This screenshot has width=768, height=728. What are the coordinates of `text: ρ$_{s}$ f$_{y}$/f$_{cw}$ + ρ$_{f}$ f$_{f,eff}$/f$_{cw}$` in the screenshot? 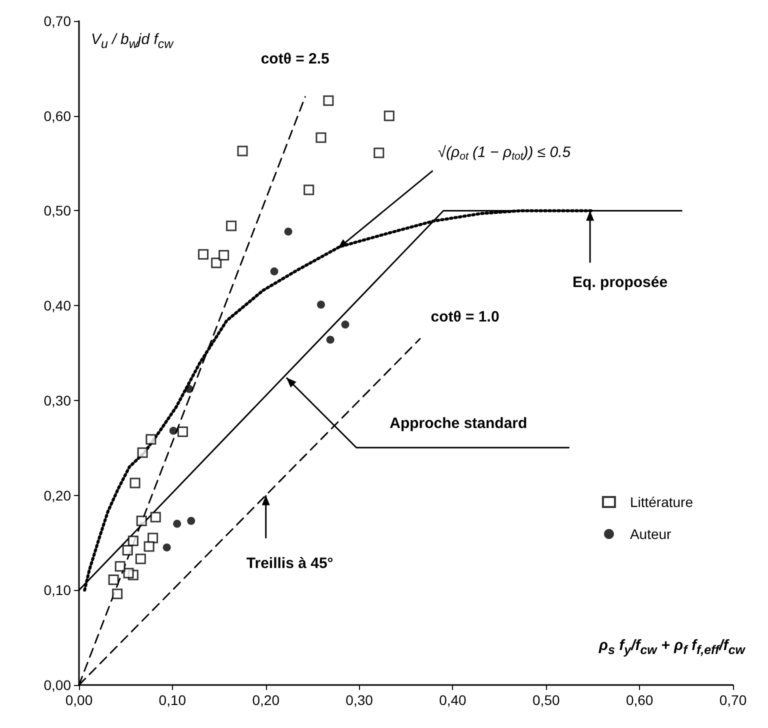 It's located at (671, 647).